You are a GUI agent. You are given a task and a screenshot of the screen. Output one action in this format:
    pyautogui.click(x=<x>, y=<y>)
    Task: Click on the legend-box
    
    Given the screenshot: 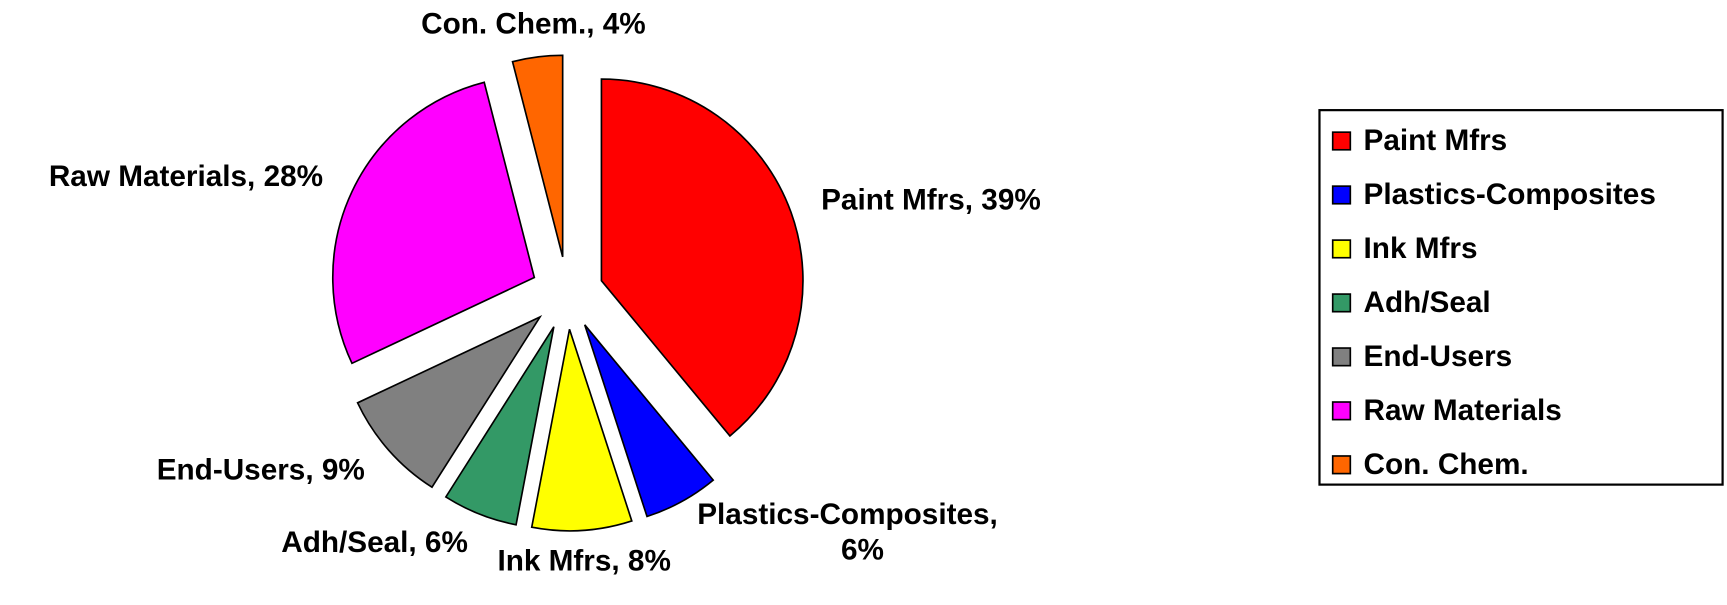 What is the action you would take?
    pyautogui.click(x=1521, y=297)
    